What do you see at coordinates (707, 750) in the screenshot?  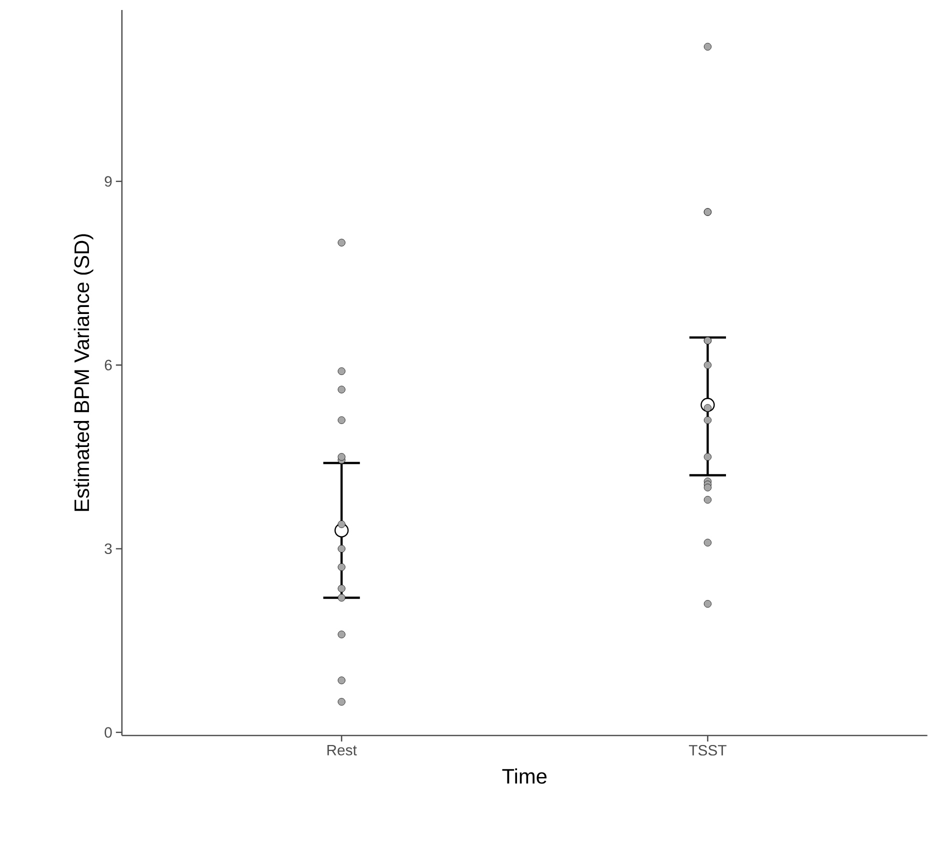 I see `x-tick-label: TSST` at bounding box center [707, 750].